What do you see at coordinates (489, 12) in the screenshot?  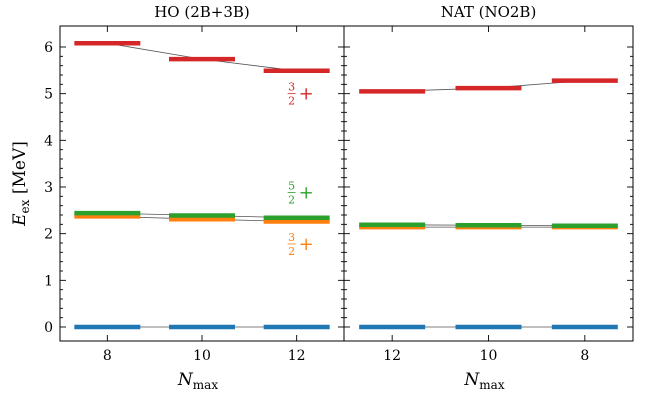 I see `panel-title: NAT (NO2B)` at bounding box center [489, 12].